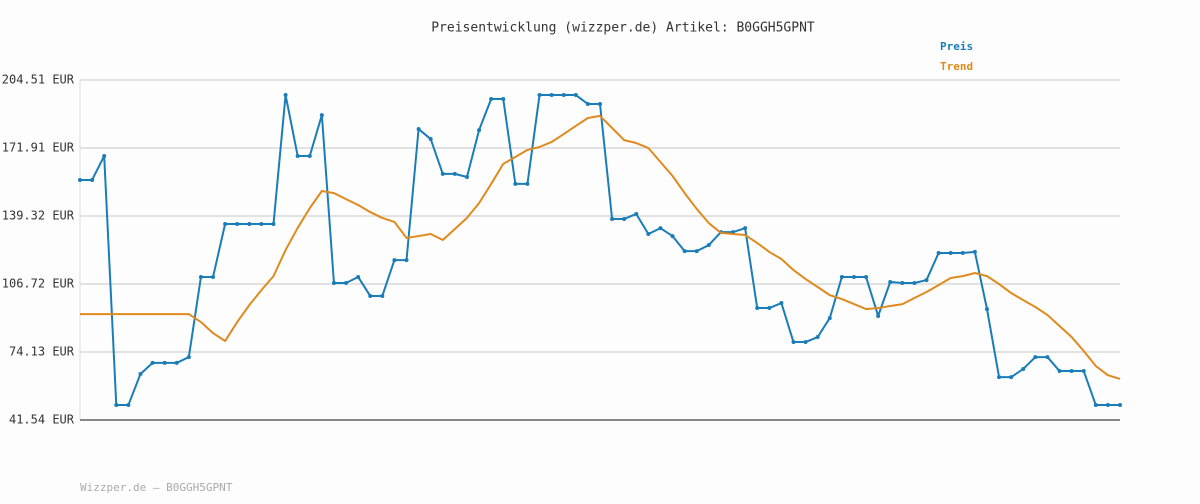 Image resolution: width=1200 pixels, height=504 pixels. What do you see at coordinates (42, 352) in the screenshot?
I see `y-tick-label: 74.13 EUR` at bounding box center [42, 352].